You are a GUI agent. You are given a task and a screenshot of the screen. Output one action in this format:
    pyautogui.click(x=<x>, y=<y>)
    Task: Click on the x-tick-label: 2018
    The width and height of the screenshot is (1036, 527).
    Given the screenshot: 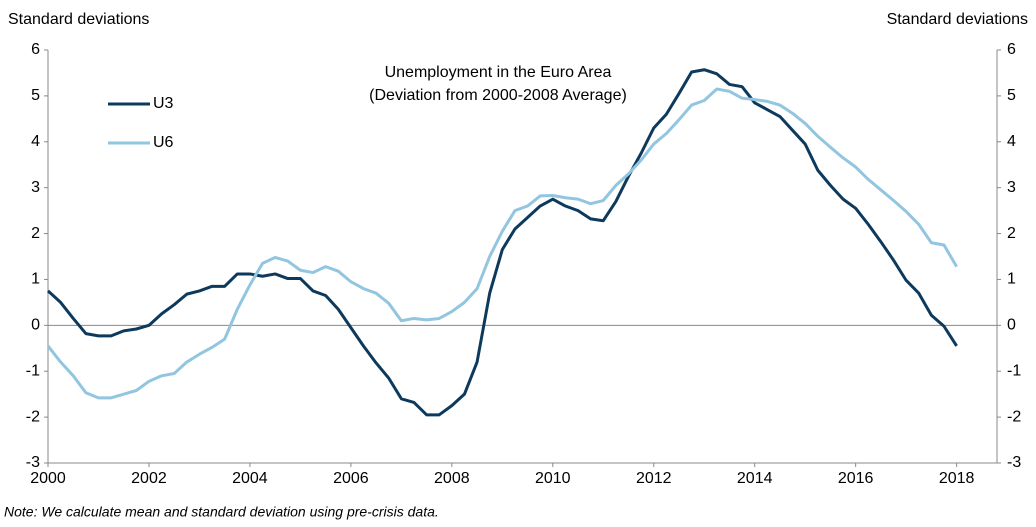 What is the action you would take?
    pyautogui.click(x=957, y=478)
    